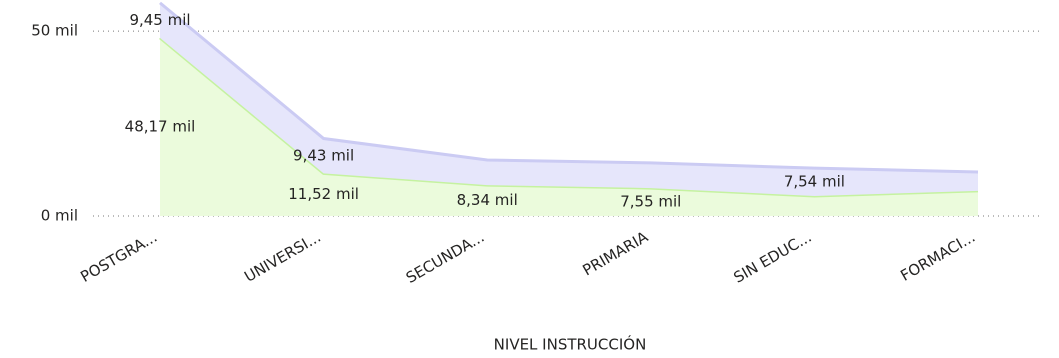  Describe the element at coordinates (650, 202) in the screenshot. I see `data-label: 7,55 mil` at that location.